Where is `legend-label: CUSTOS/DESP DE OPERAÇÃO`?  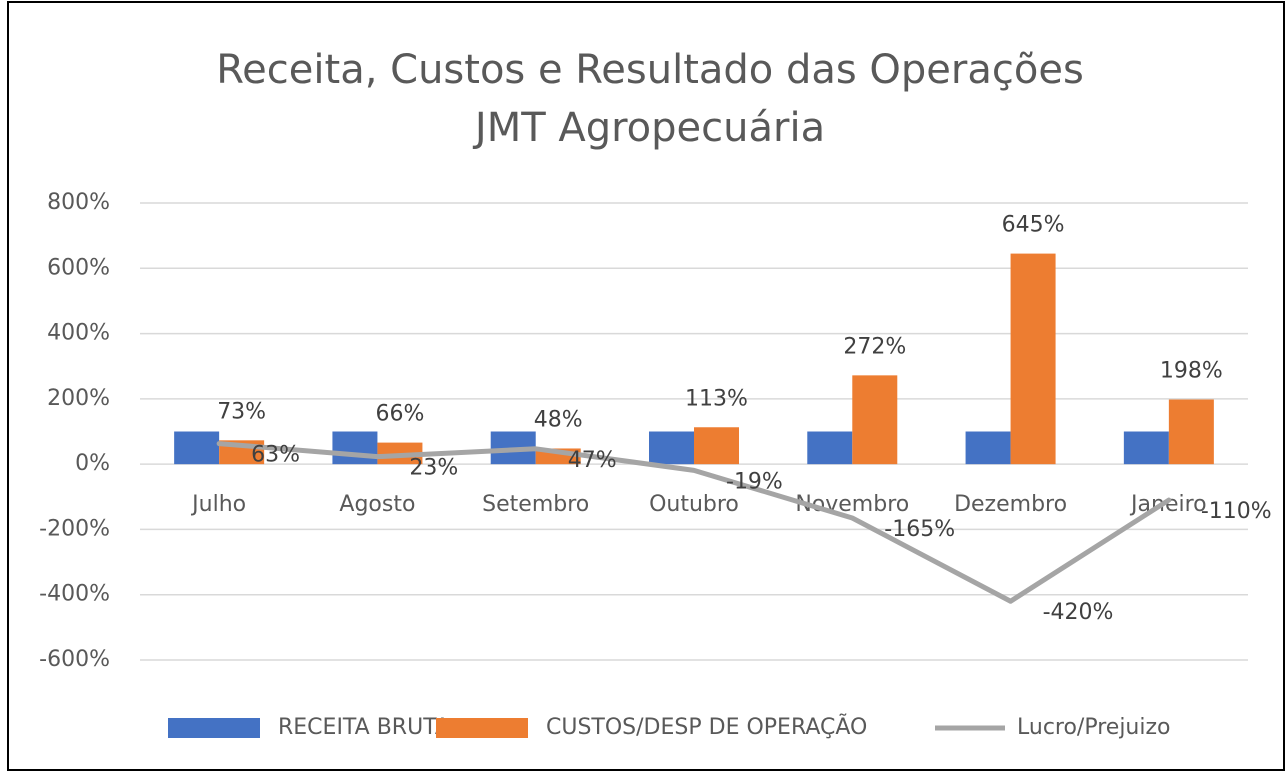 legend-label: CUSTOS/DESP DE OPERAÇÃO is located at coordinates (706, 726).